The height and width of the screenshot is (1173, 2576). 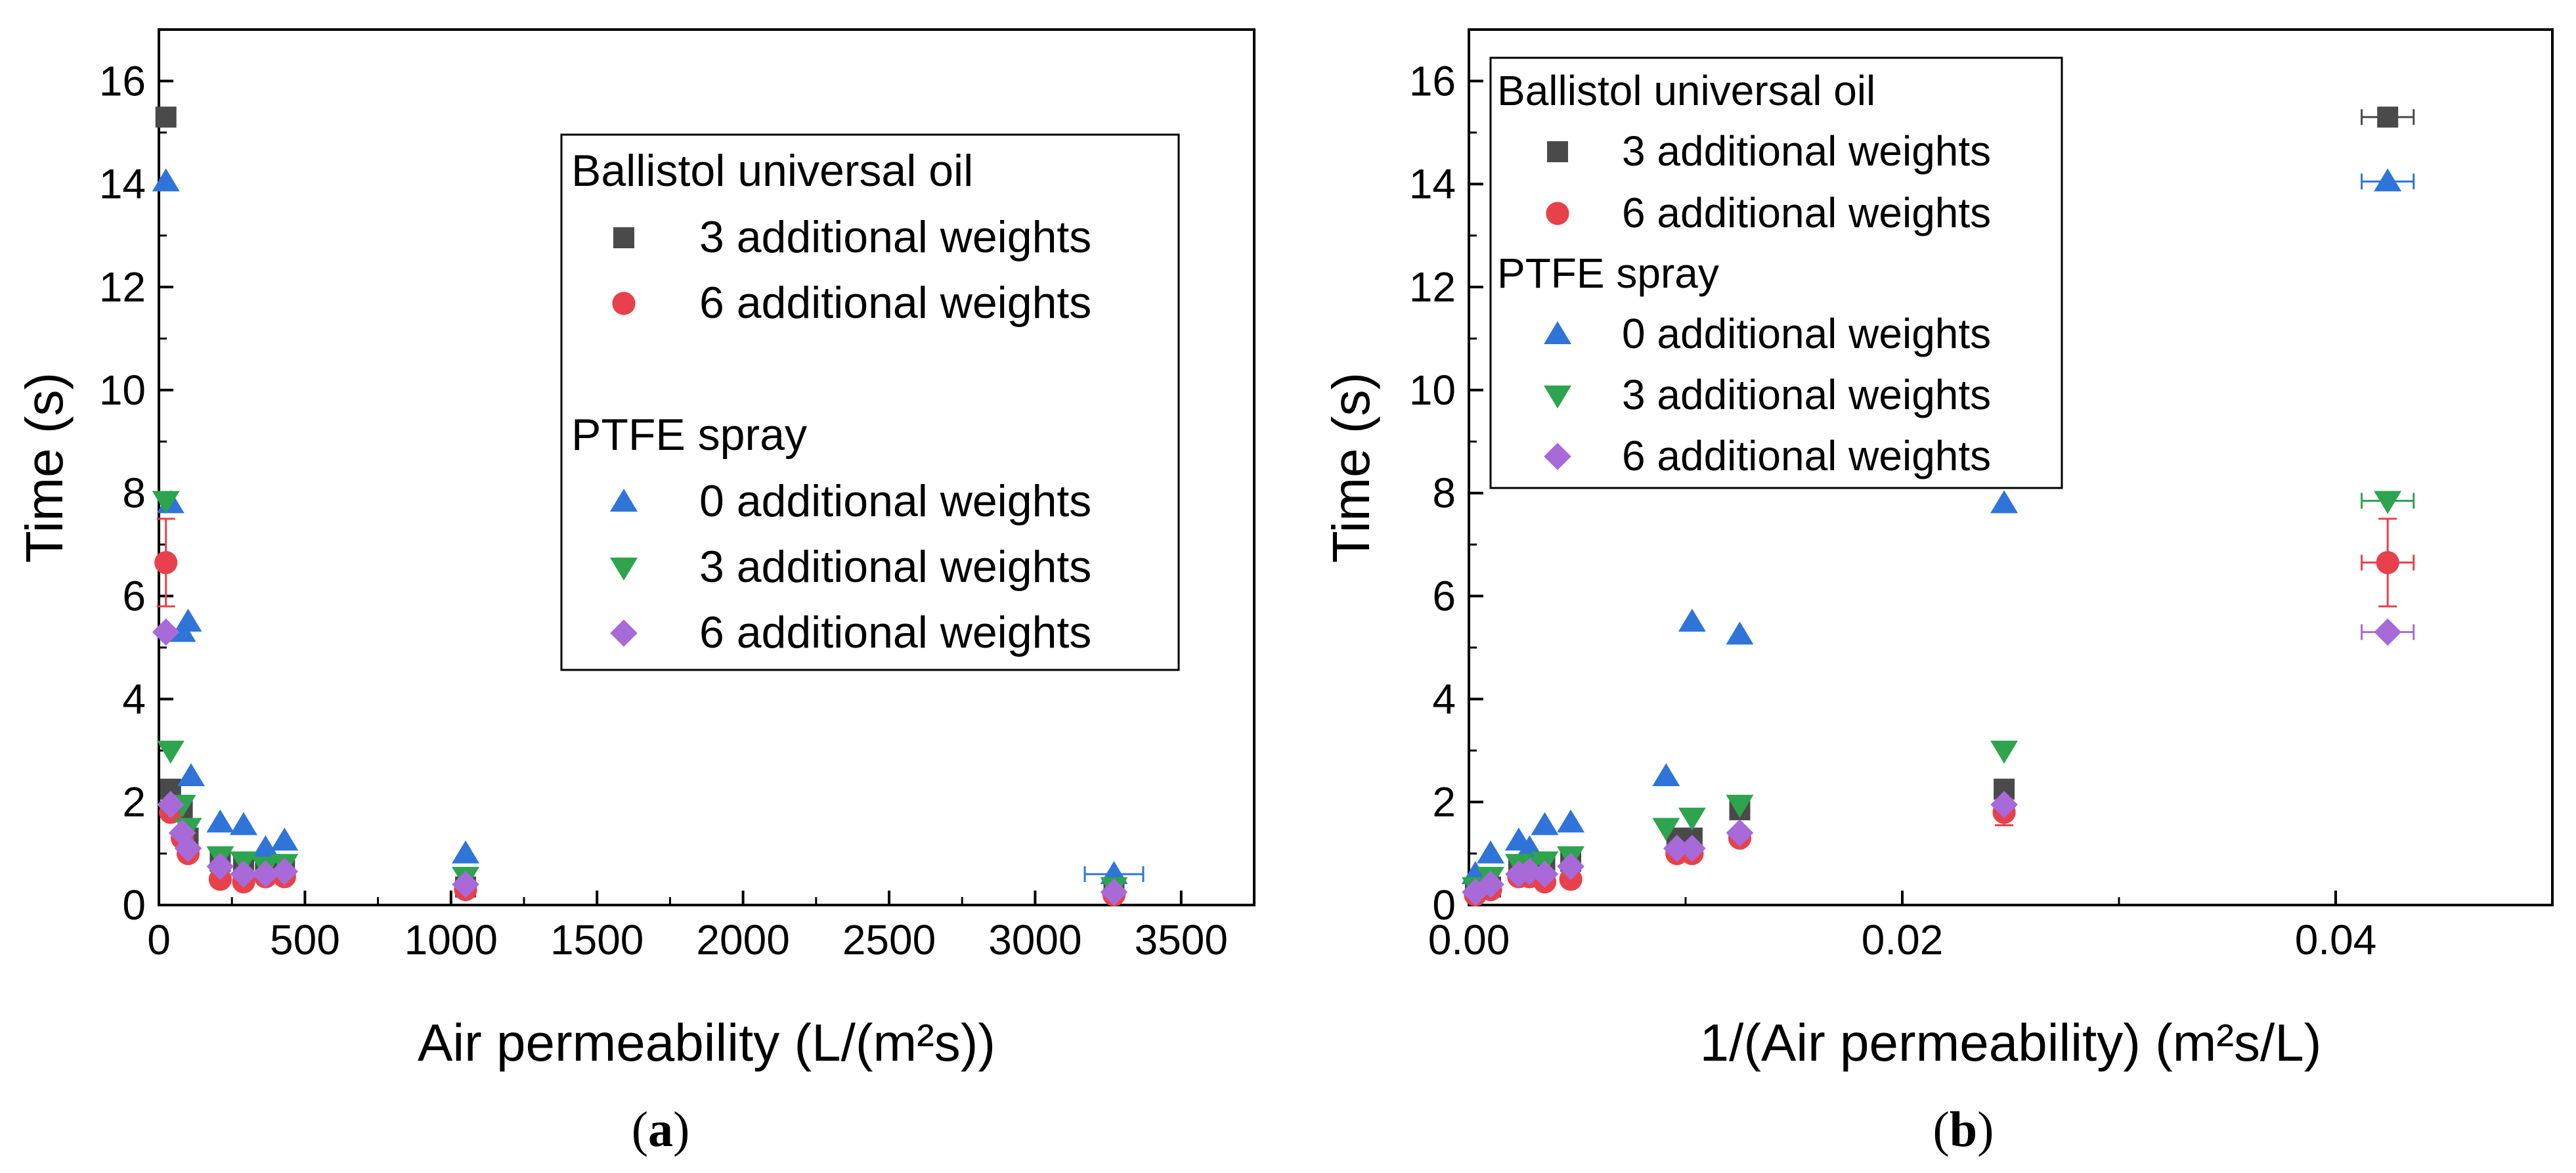 What do you see at coordinates (1903, 939) in the screenshot?
I see `x-tick-label: 0.02` at bounding box center [1903, 939].